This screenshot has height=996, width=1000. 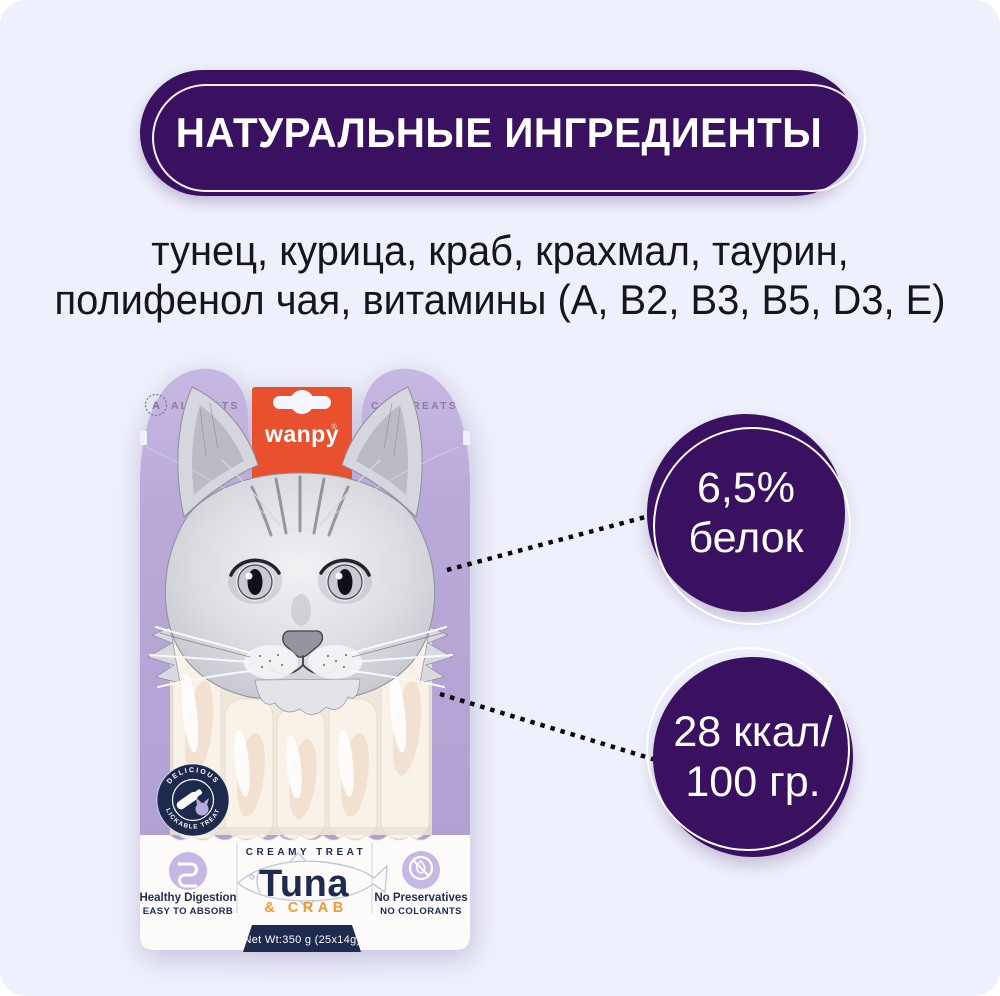 I want to click on fish-sketch-icon, so click(x=312, y=881).